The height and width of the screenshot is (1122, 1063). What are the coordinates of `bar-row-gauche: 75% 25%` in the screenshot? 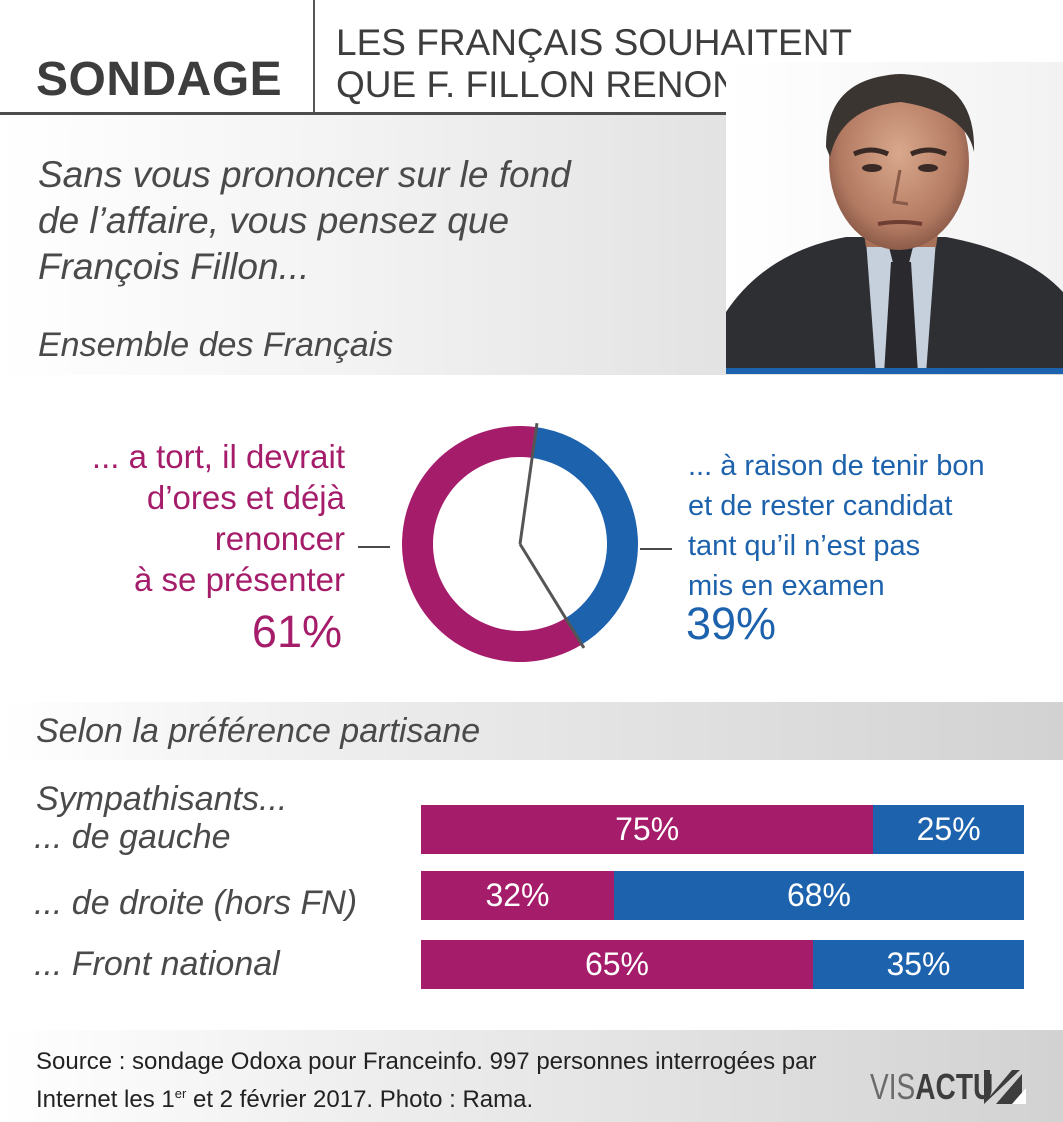 It's located at (722, 829).